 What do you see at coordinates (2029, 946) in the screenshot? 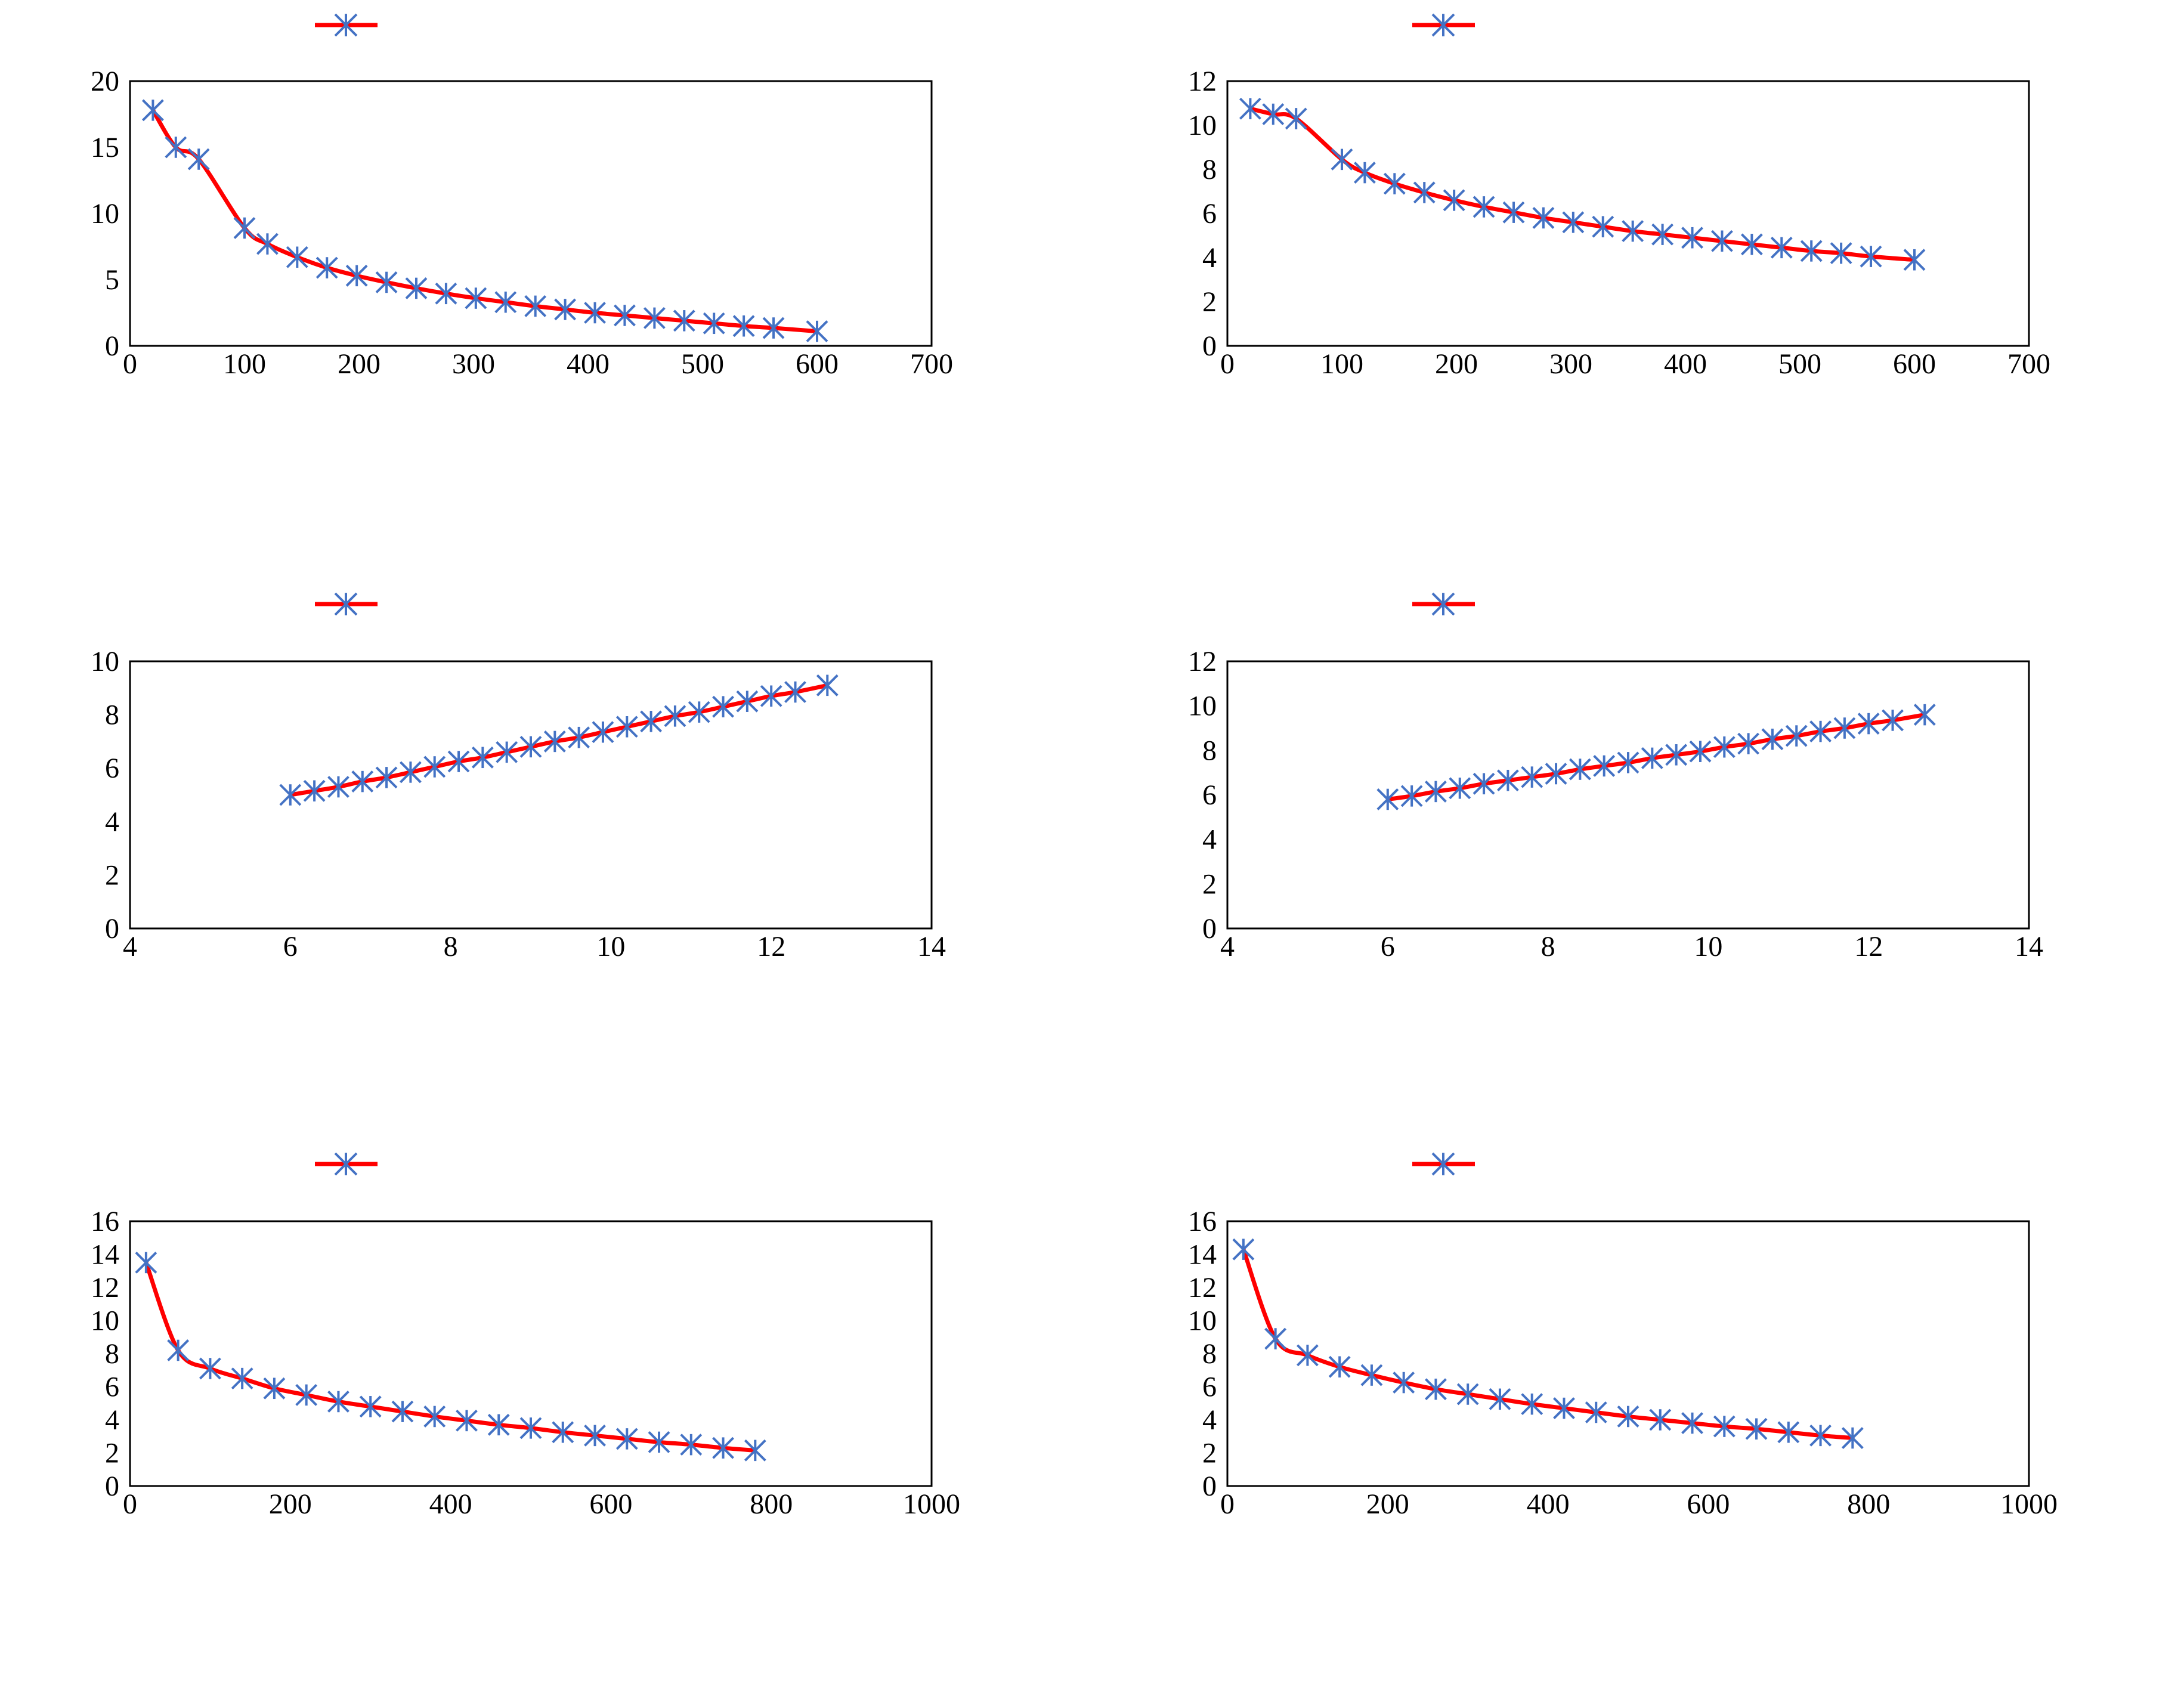
I see `x-tick-label: 14` at bounding box center [2029, 946].